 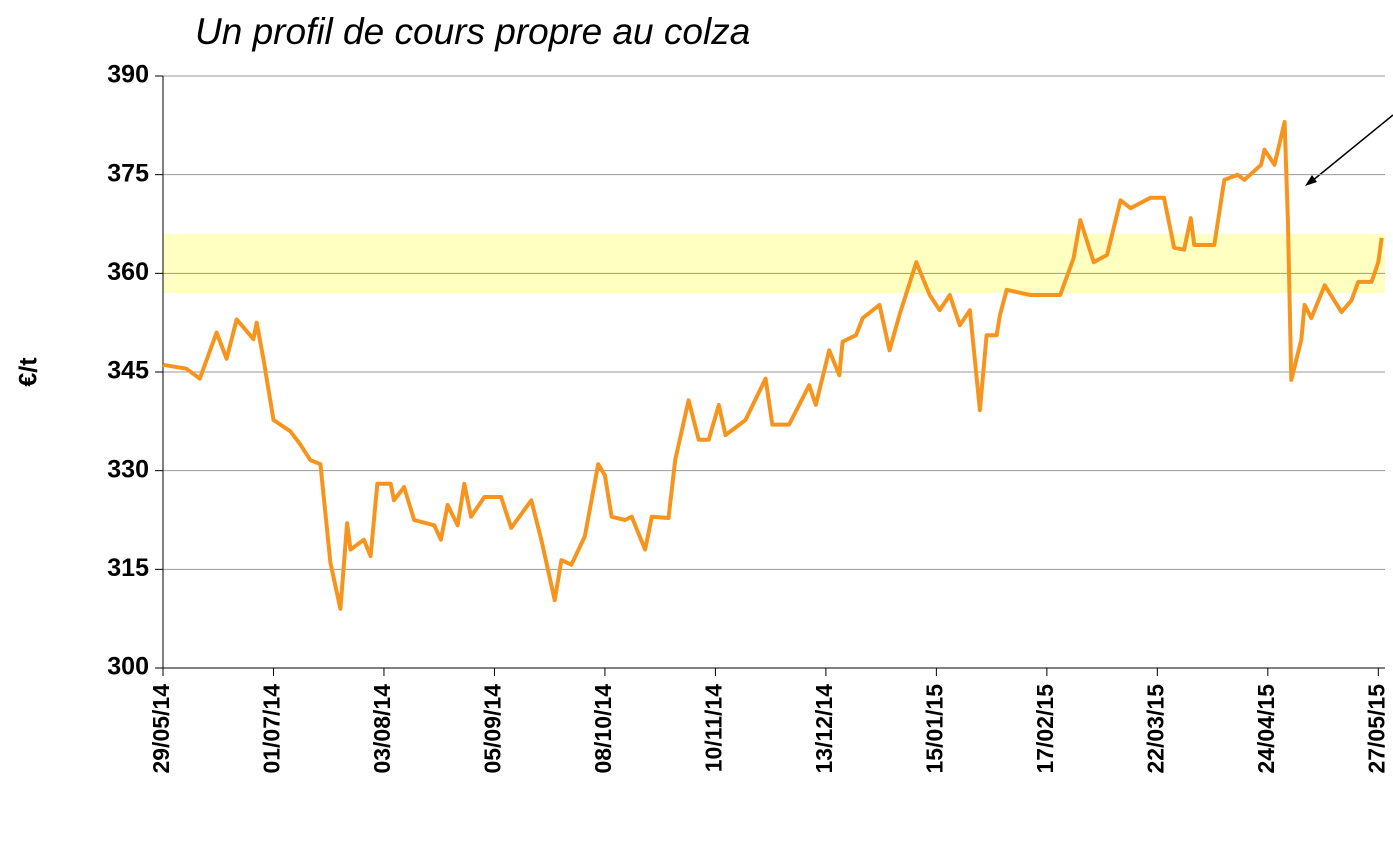 I want to click on x-tick-label: 05/09/14, so click(x=493, y=729).